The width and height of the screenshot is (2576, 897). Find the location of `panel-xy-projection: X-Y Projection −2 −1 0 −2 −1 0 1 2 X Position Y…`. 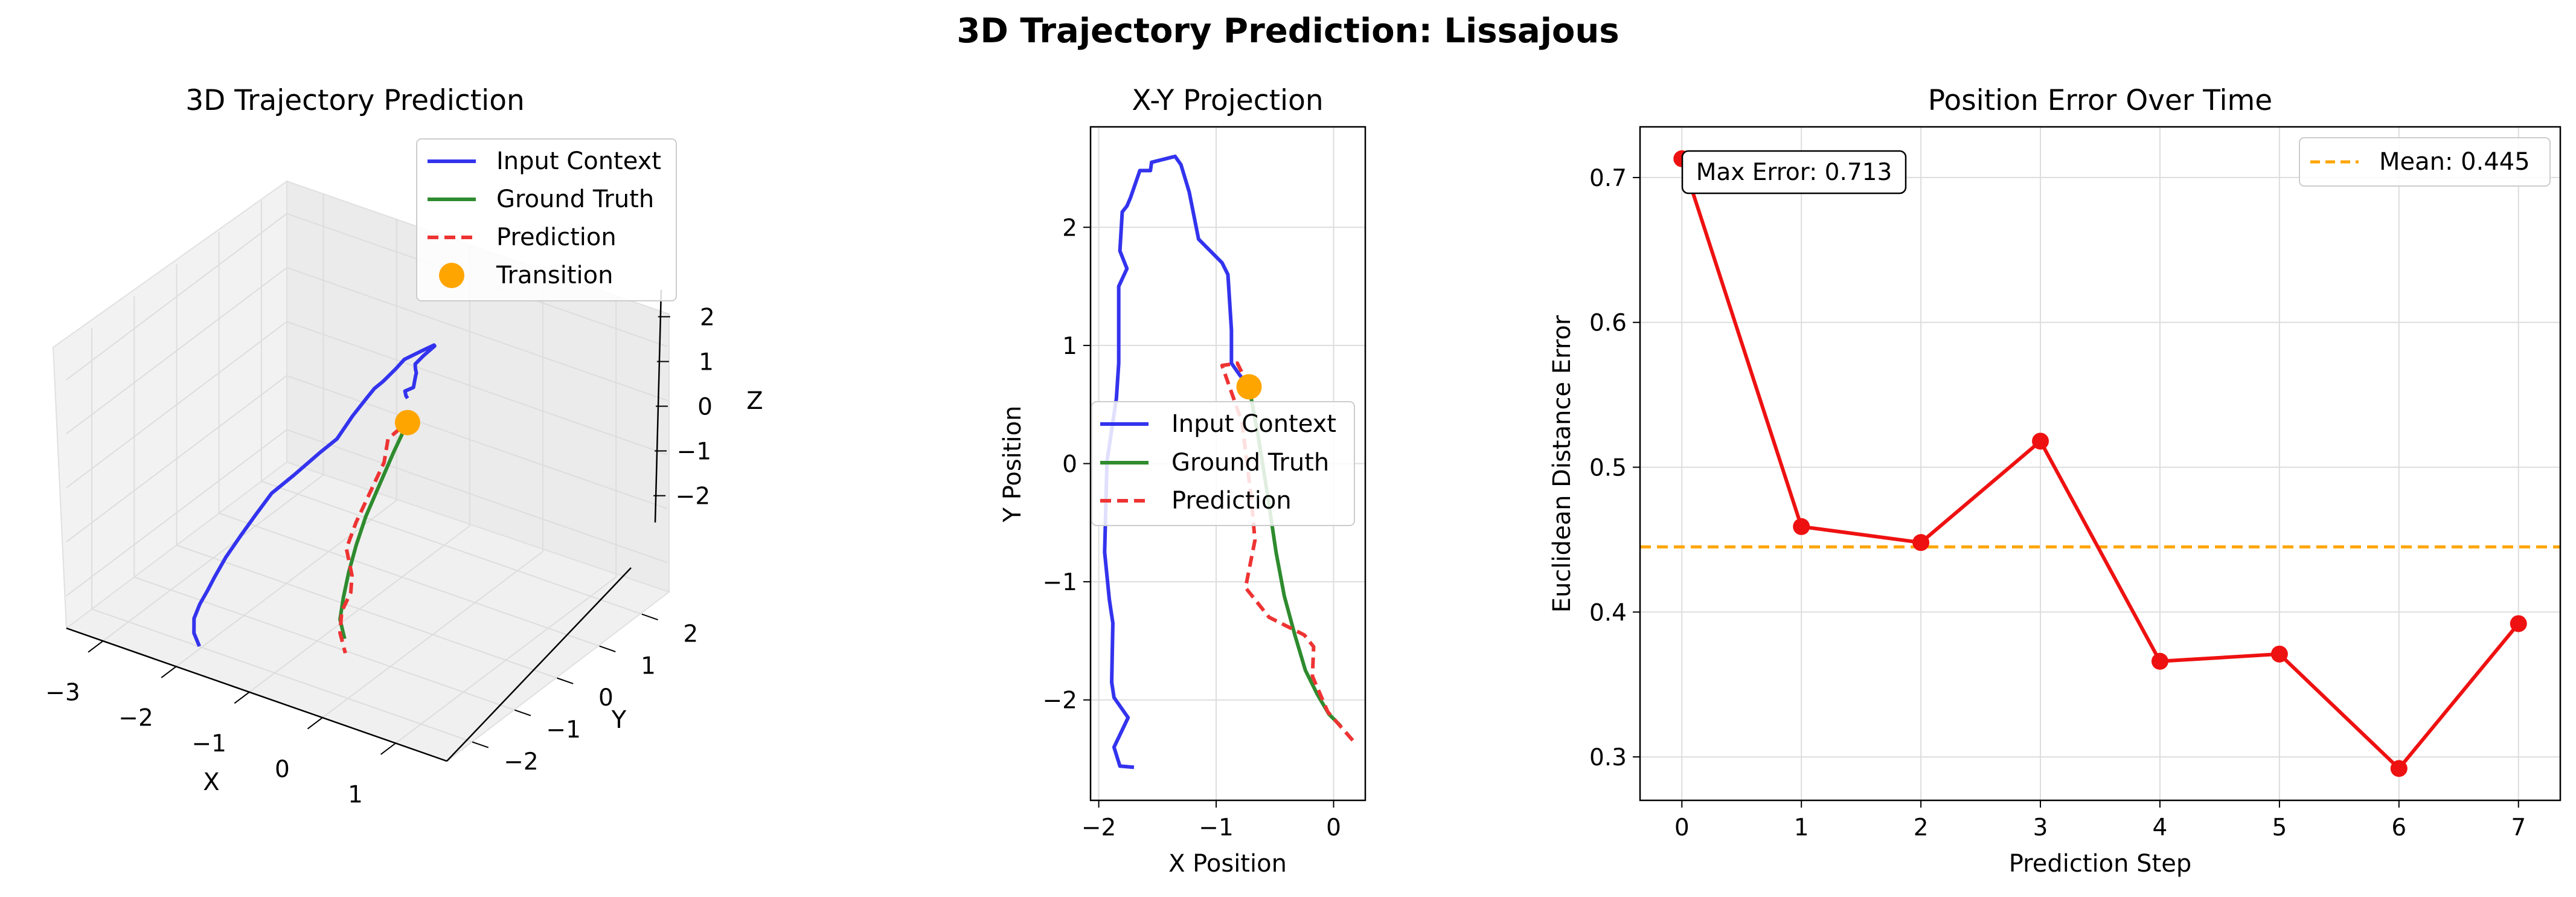

panel-xy-projection: X-Y Projection −2 −1 0 −2 −1 0 1 2 X Position Y… is located at coordinates (1182, 481).